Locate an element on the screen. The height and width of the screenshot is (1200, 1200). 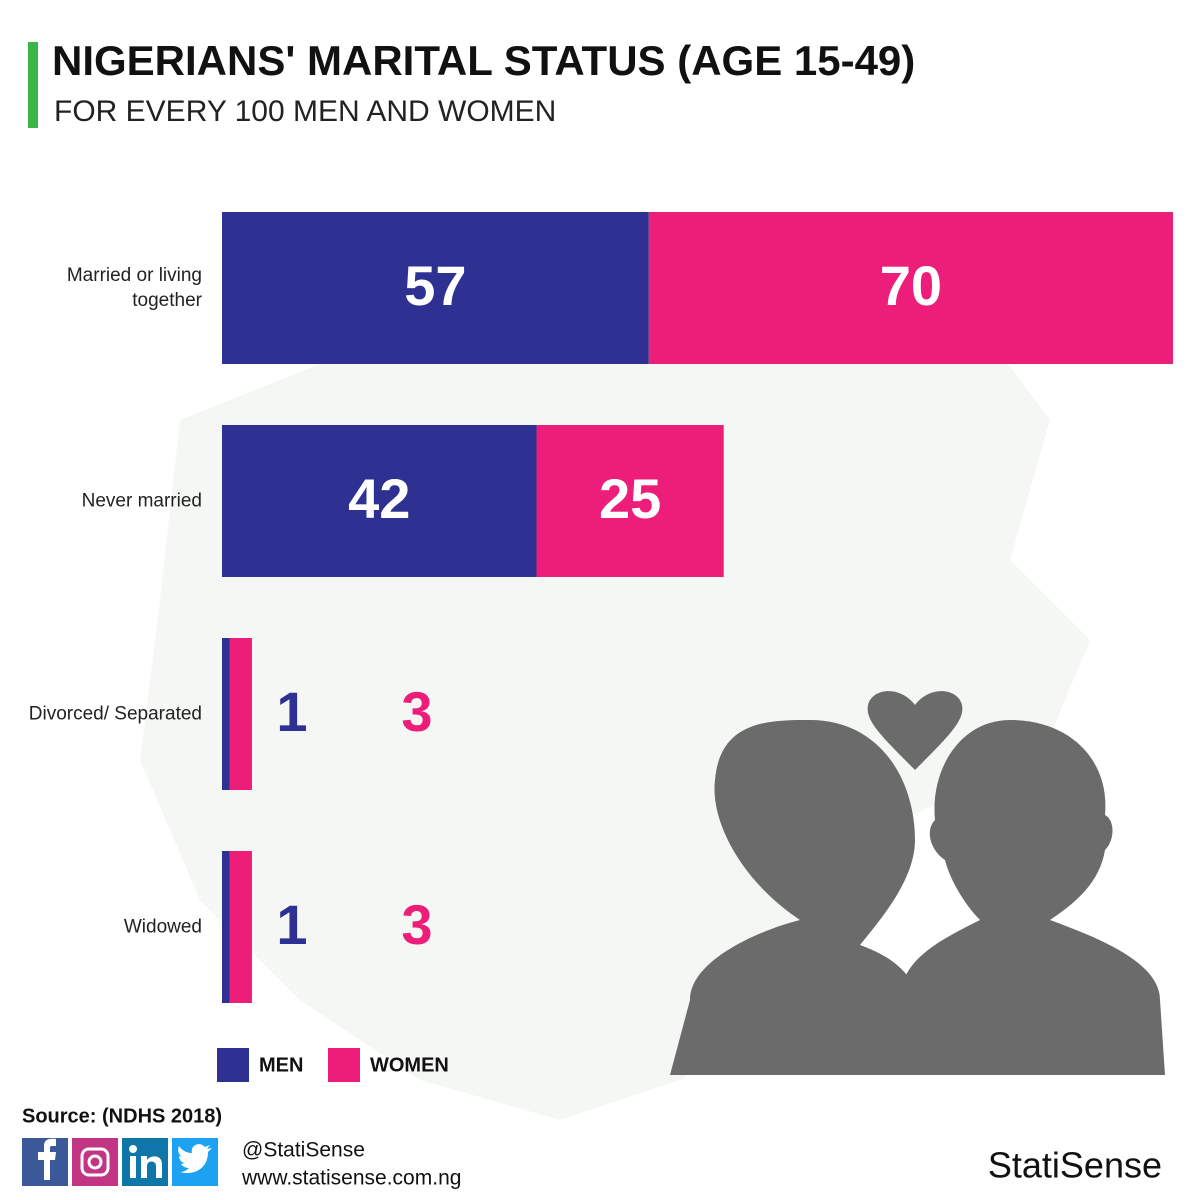
legend-label: MEN is located at coordinates (281, 1065).